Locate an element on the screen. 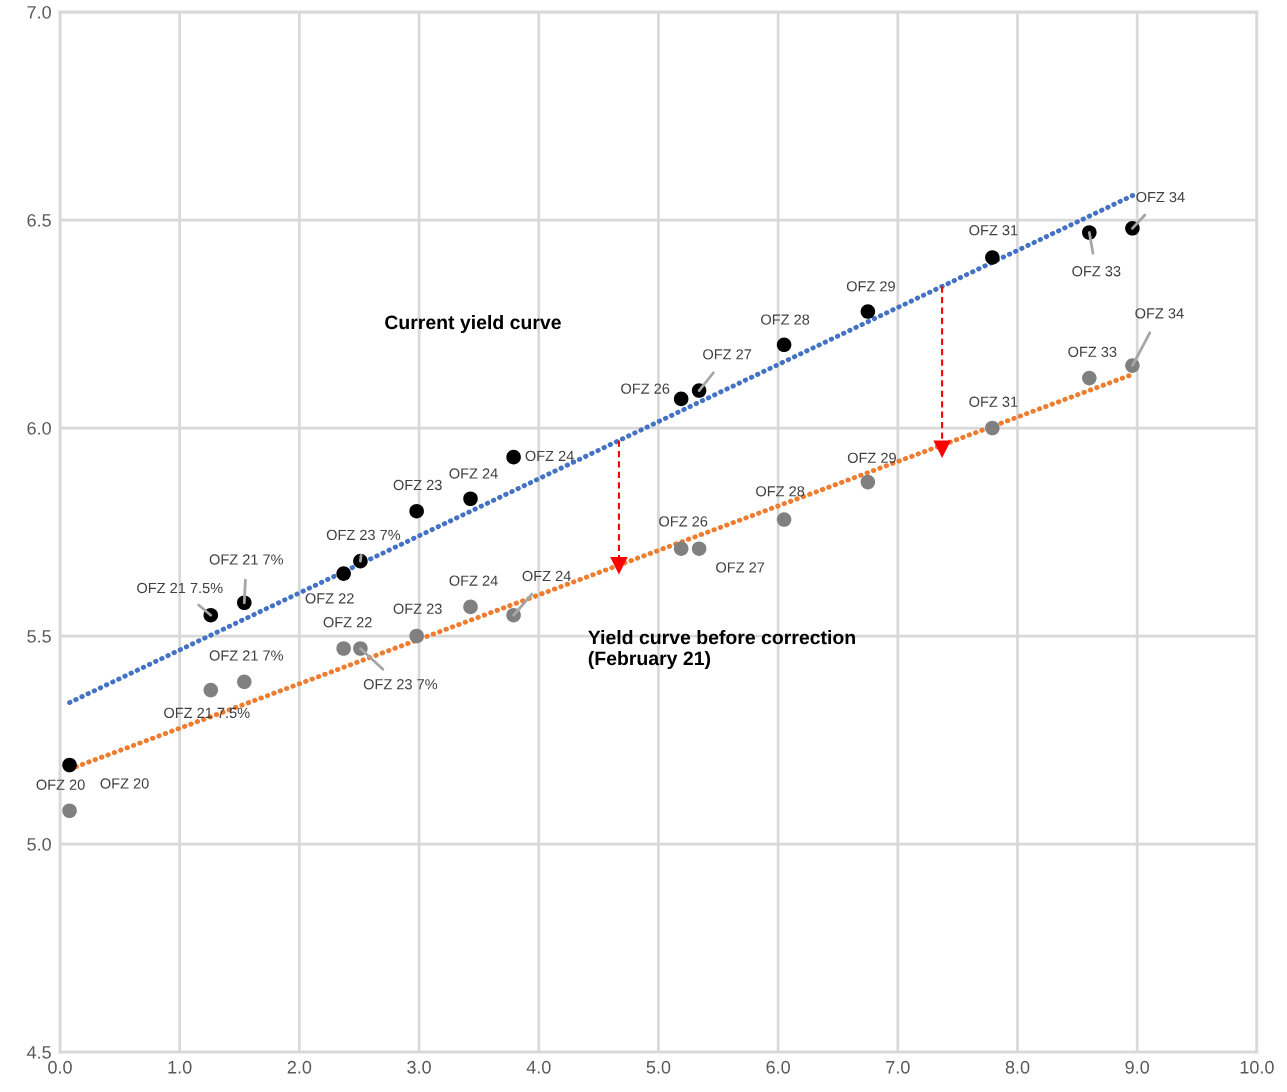  x-tick-label: 6.0 is located at coordinates (778, 1067).